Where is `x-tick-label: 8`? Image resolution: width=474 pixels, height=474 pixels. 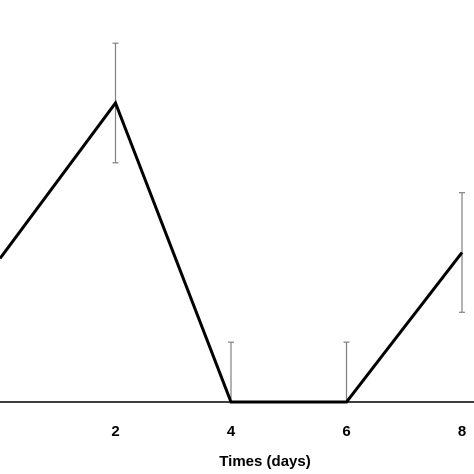 x-tick-label: 8 is located at coordinates (462, 431).